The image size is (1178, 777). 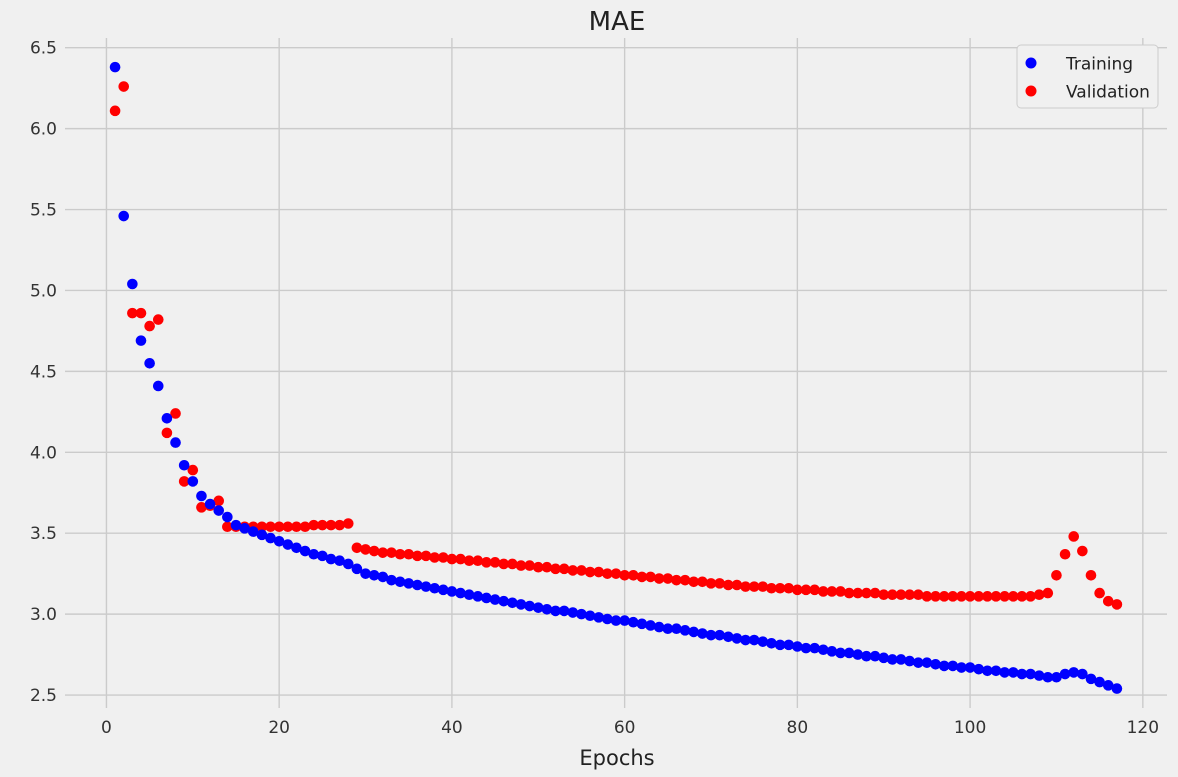 I want to click on x-tick-labels: 0 20 40 60 80 100 120, so click(x=630, y=728).